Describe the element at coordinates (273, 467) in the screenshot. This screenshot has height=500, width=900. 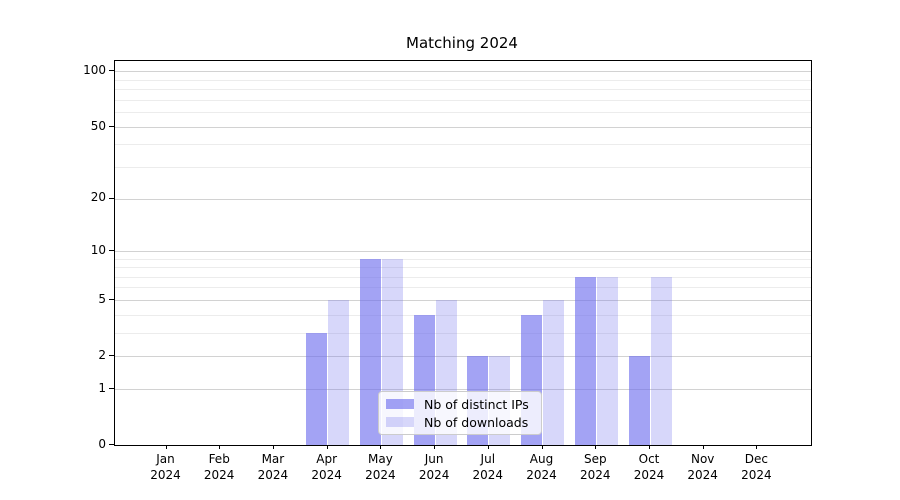
I see `x-tick-label-mar: Mar 2024` at that location.